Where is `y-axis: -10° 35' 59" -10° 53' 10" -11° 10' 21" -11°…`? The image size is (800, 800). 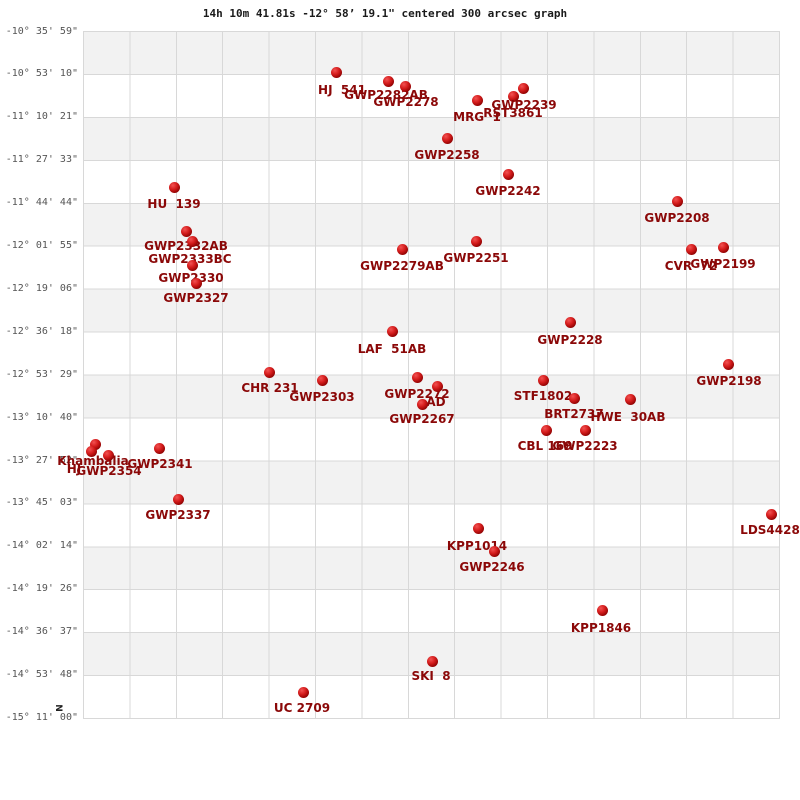 y-axis: -10° 35' 59" -10° 53' 10" -11° 10' 21" -11°… is located at coordinates (39, 400).